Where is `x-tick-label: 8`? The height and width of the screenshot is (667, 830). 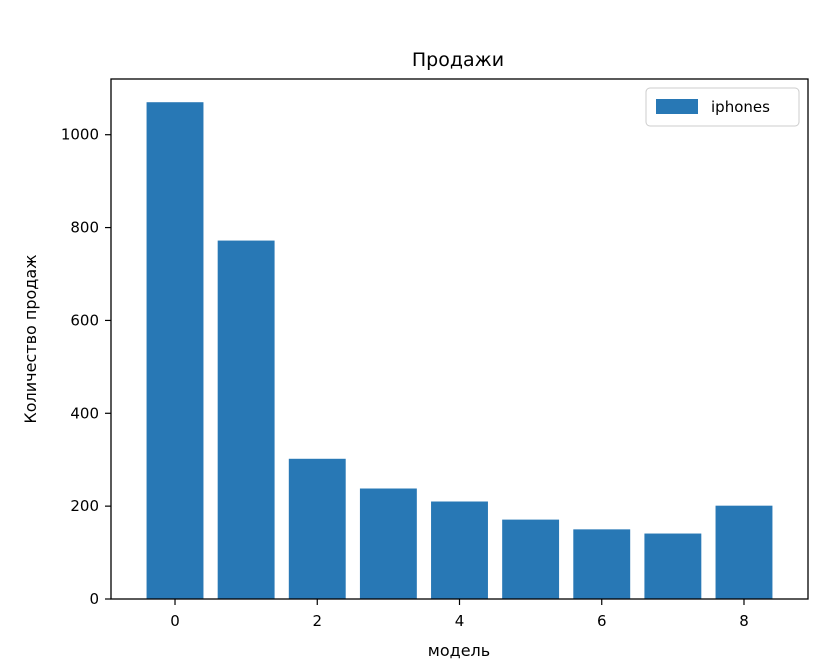
x-tick-label: 8 is located at coordinates (744, 621).